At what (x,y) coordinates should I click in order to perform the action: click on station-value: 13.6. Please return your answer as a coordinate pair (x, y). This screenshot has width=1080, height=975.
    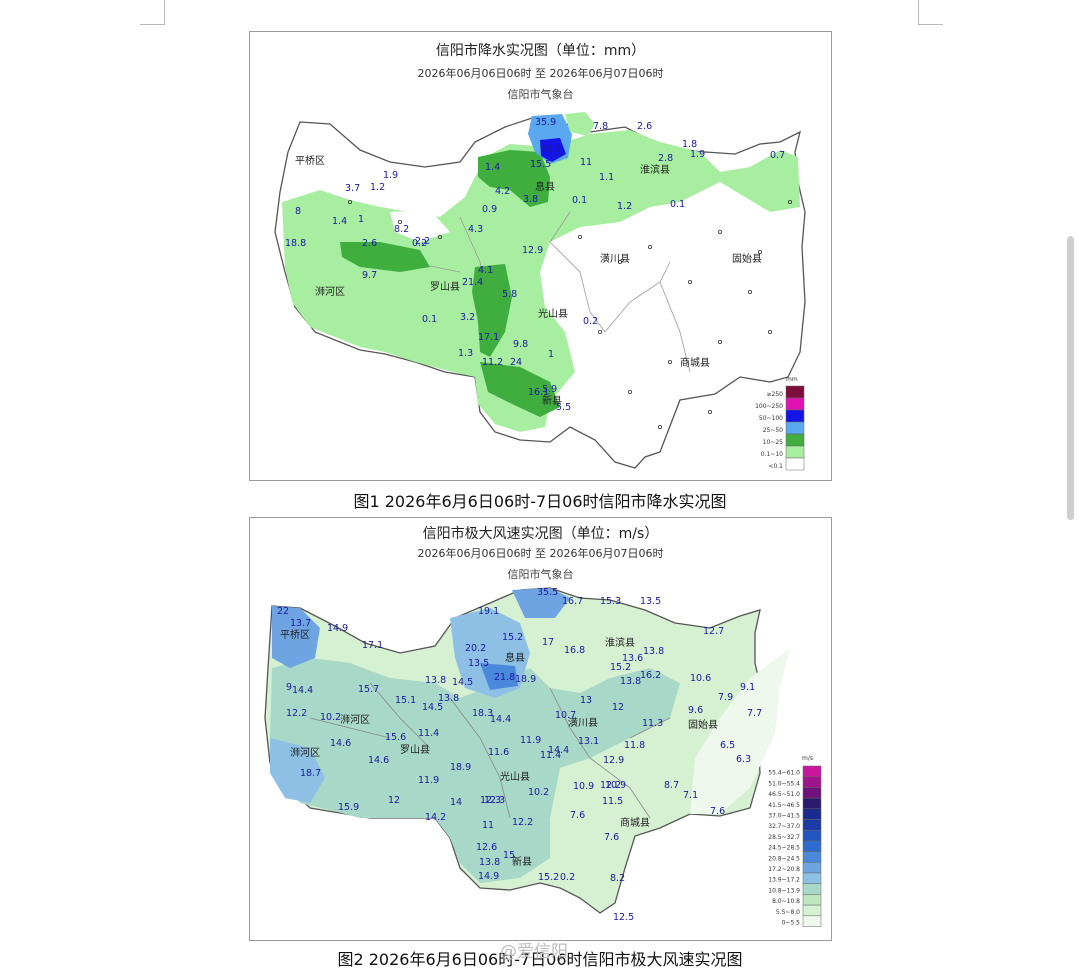
    Looking at the image, I should click on (632, 658).